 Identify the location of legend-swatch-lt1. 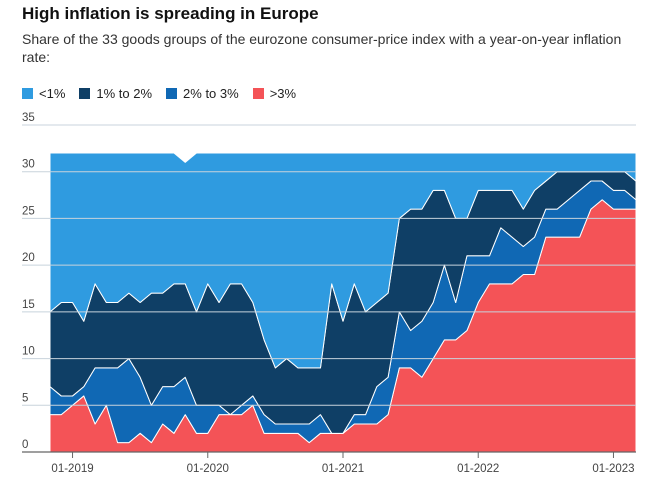
(27, 93).